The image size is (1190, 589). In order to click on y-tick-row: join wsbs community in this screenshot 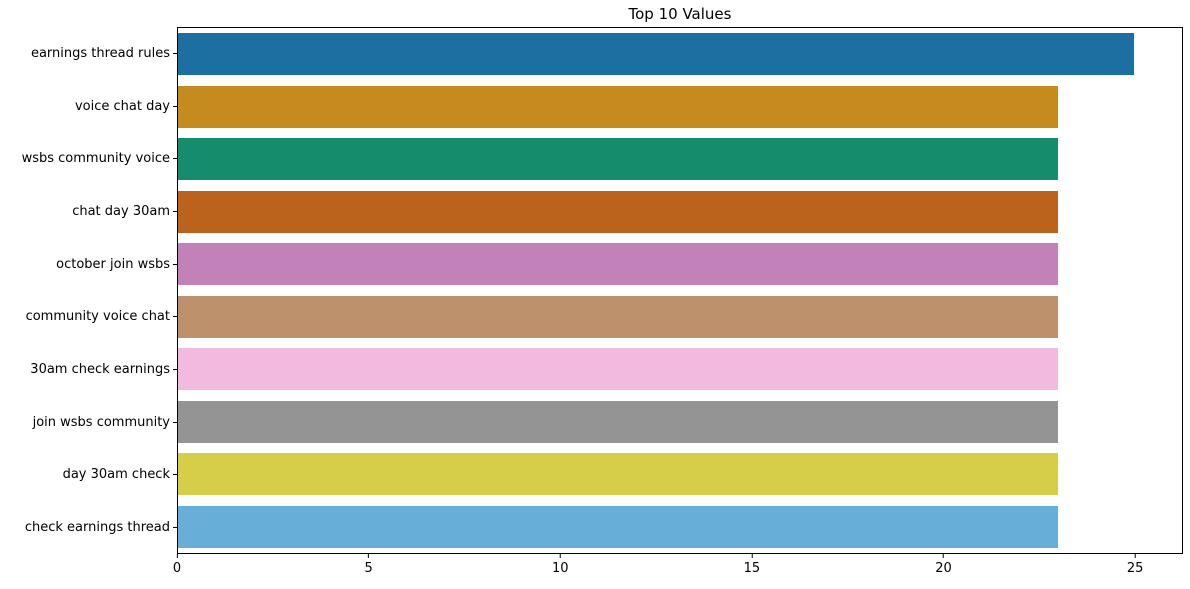, I will do `click(88, 422)`.